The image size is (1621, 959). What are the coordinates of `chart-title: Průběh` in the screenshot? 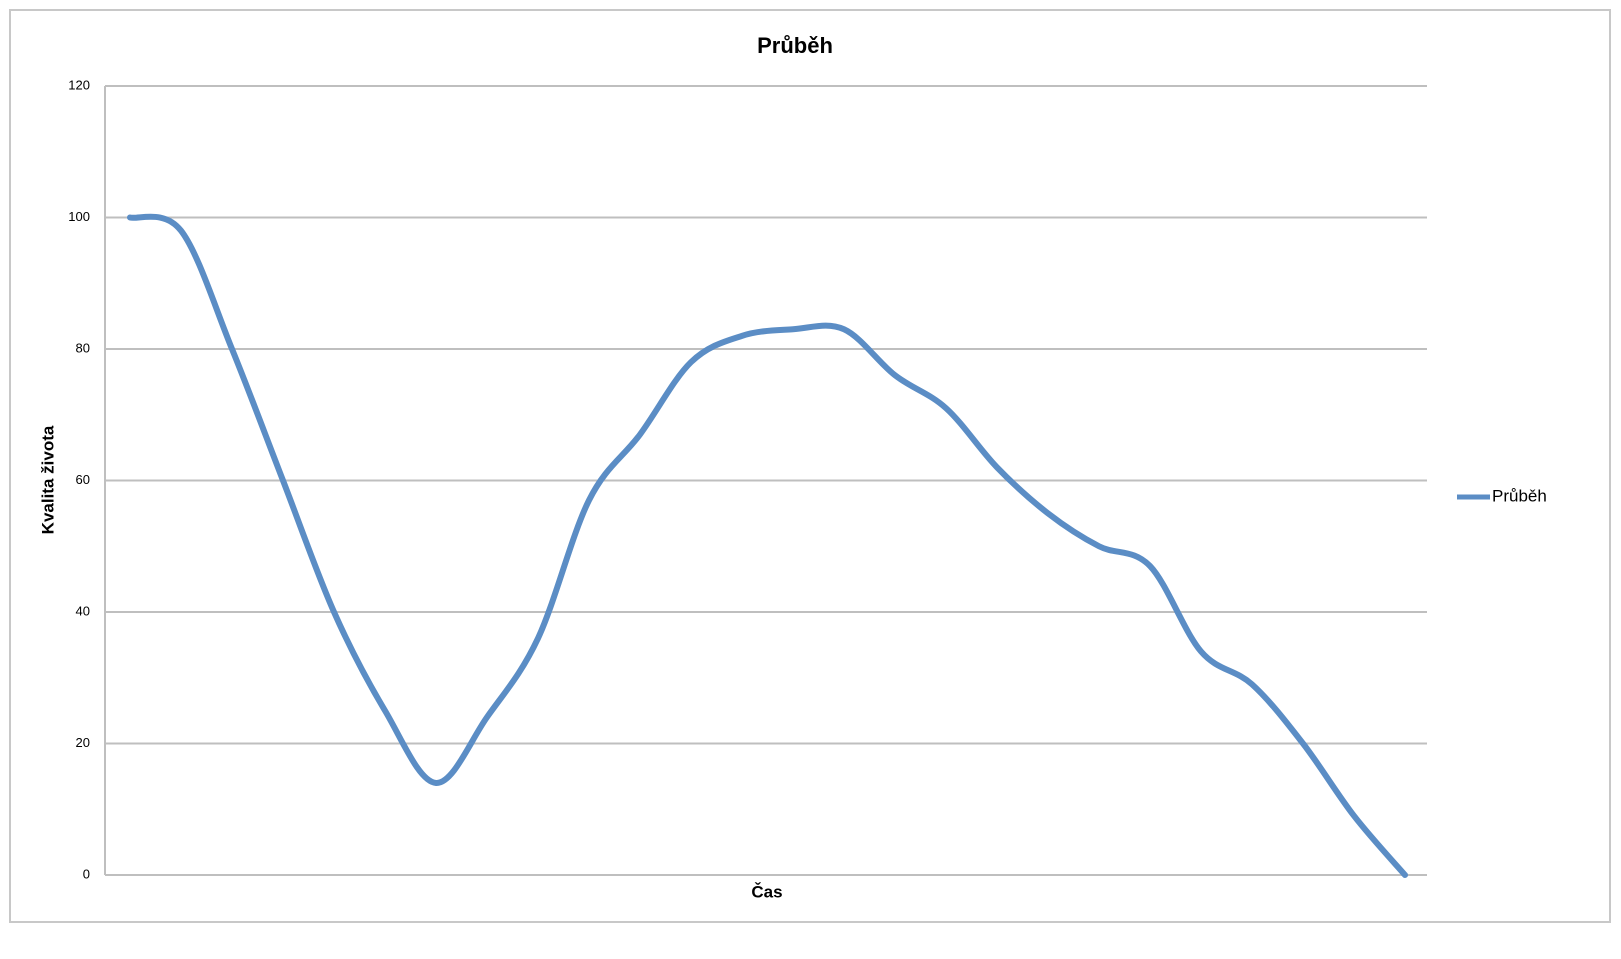 It's located at (795, 45).